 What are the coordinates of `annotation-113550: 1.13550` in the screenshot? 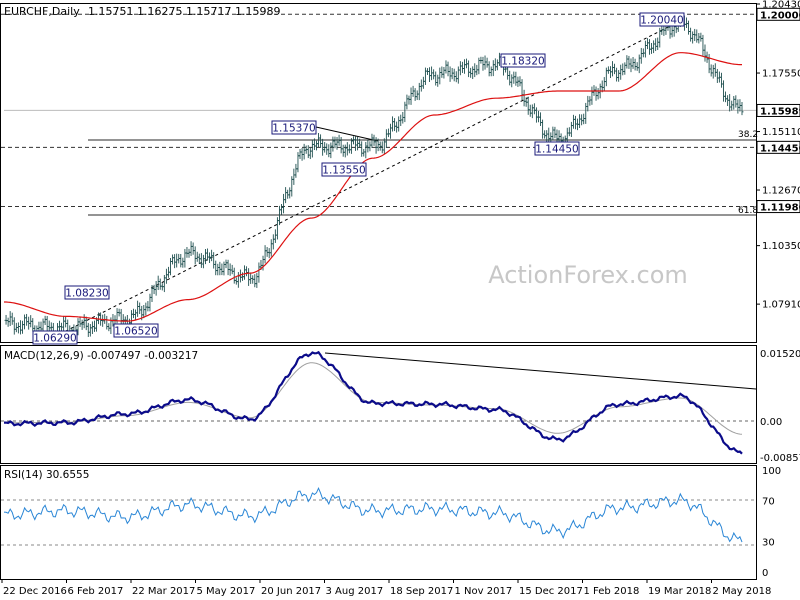 It's located at (344, 169).